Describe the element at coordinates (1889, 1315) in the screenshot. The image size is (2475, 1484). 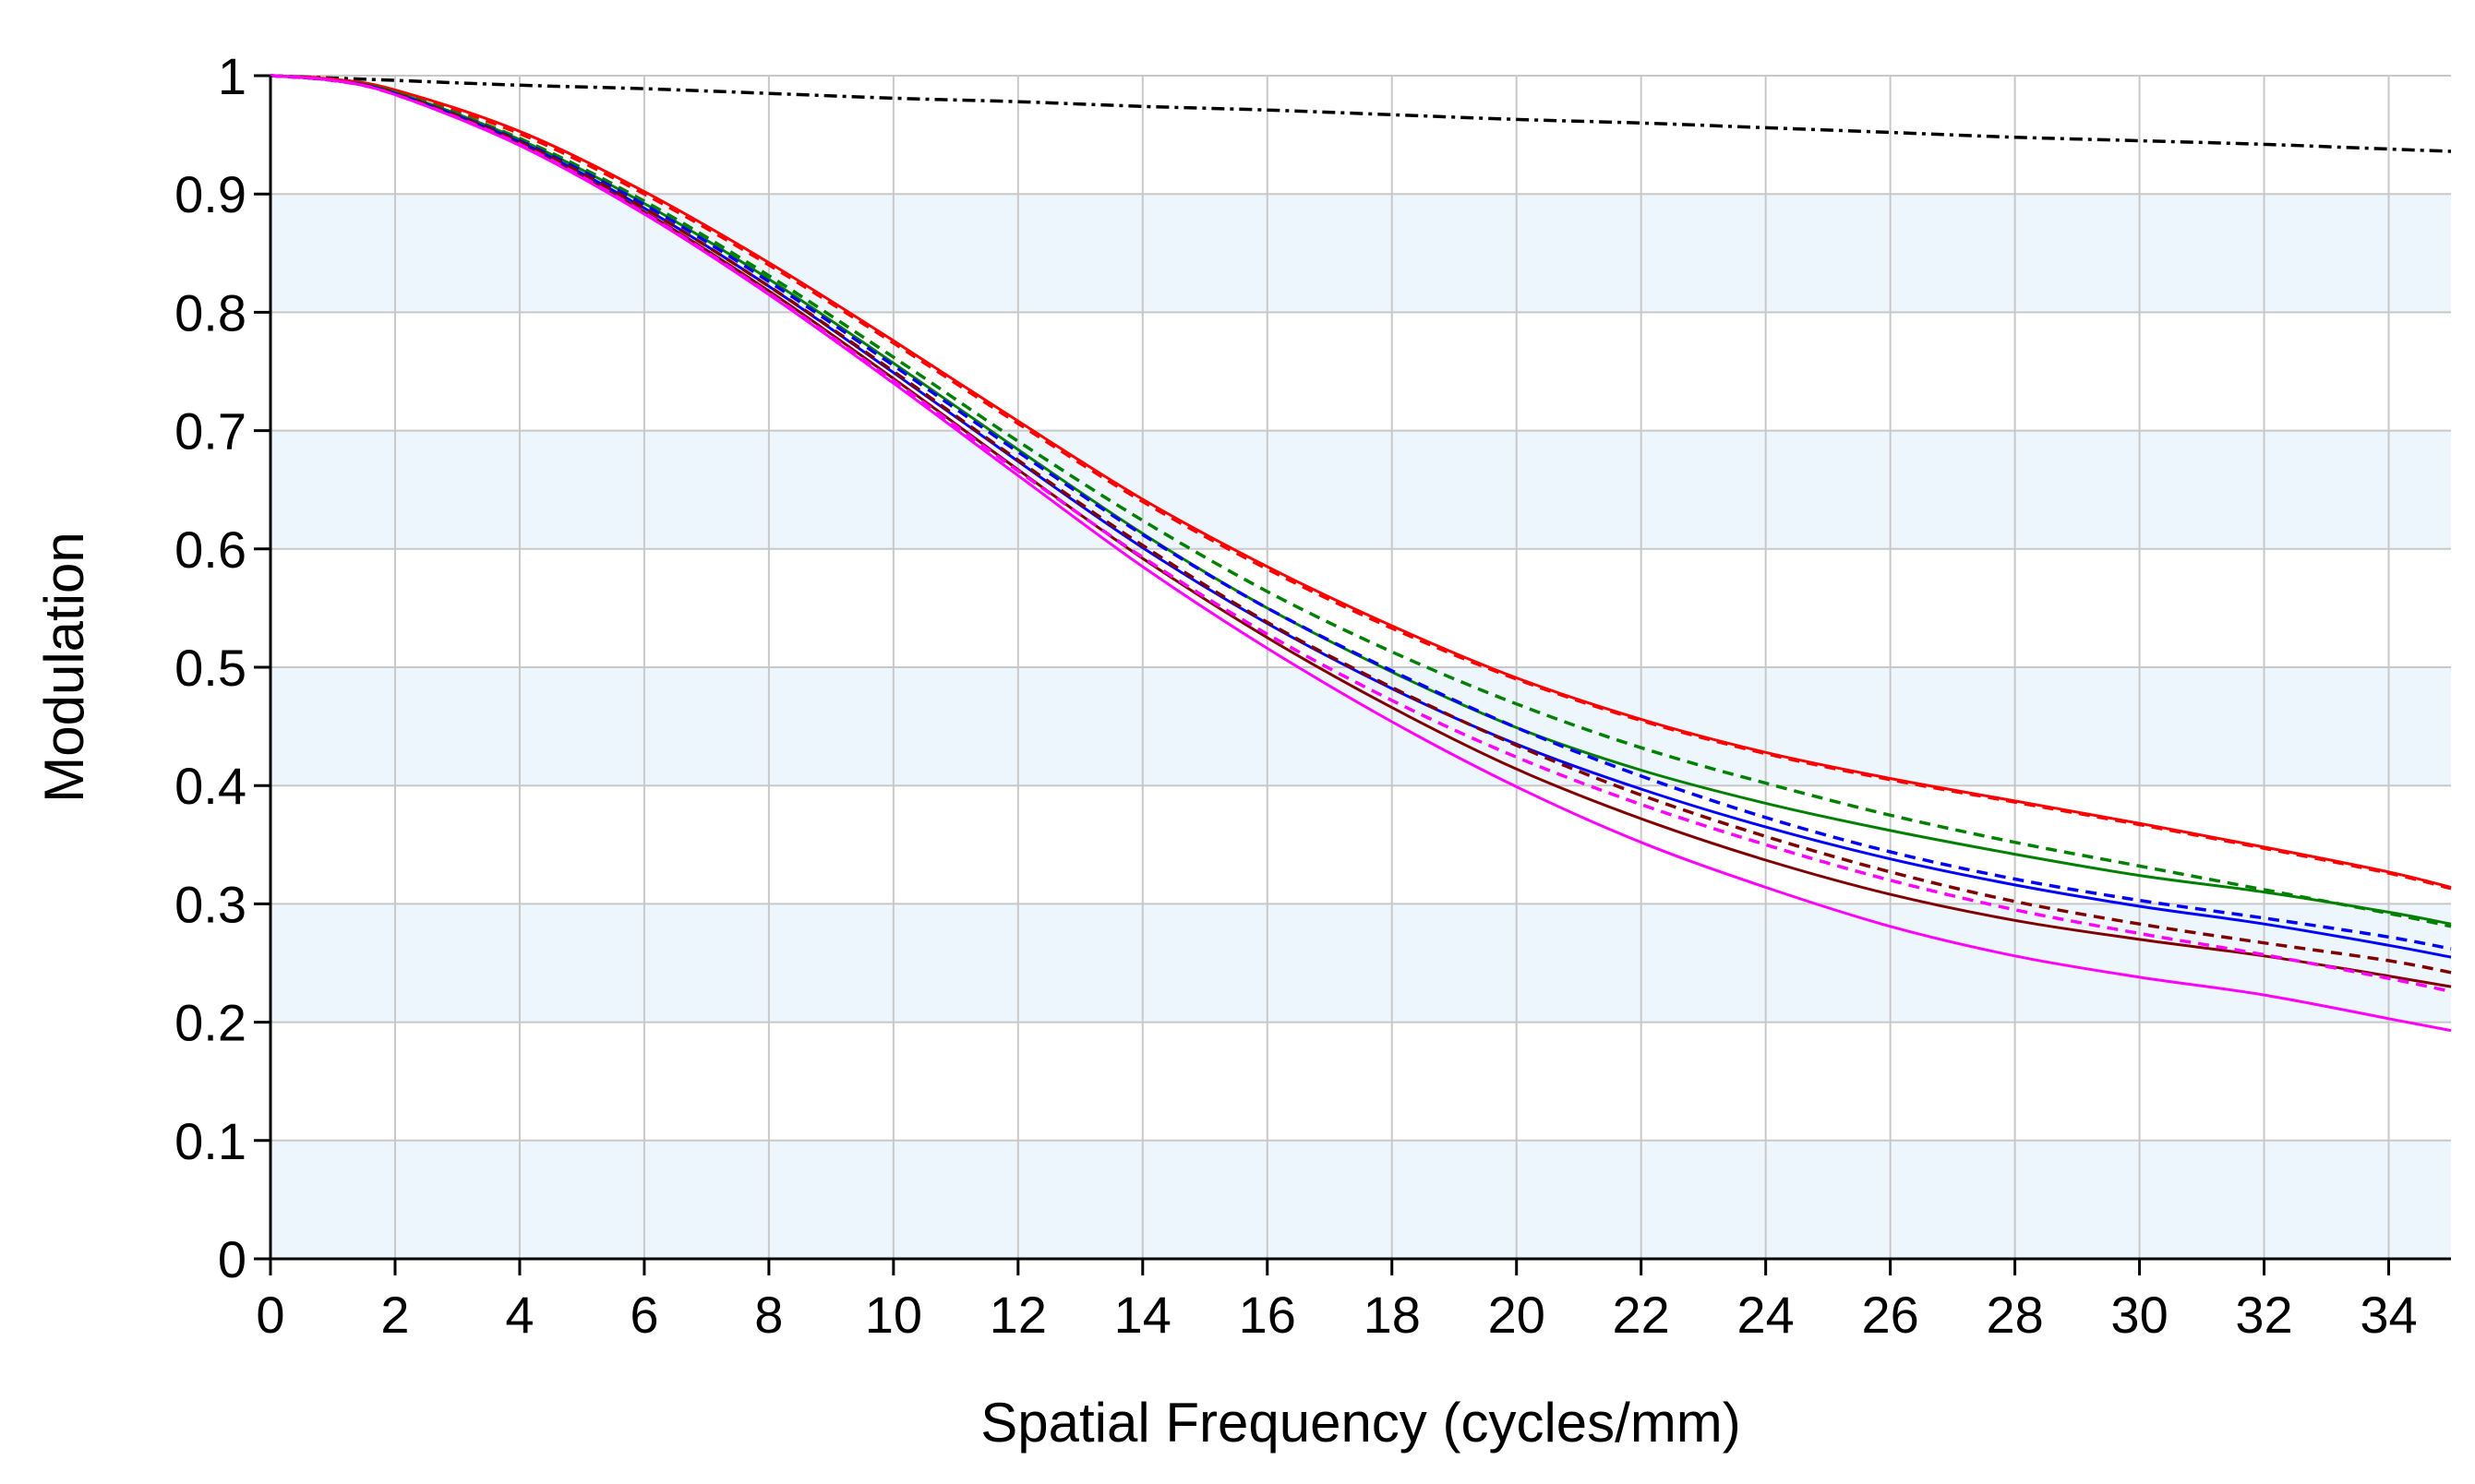
I see `x-tick-label: 26` at that location.